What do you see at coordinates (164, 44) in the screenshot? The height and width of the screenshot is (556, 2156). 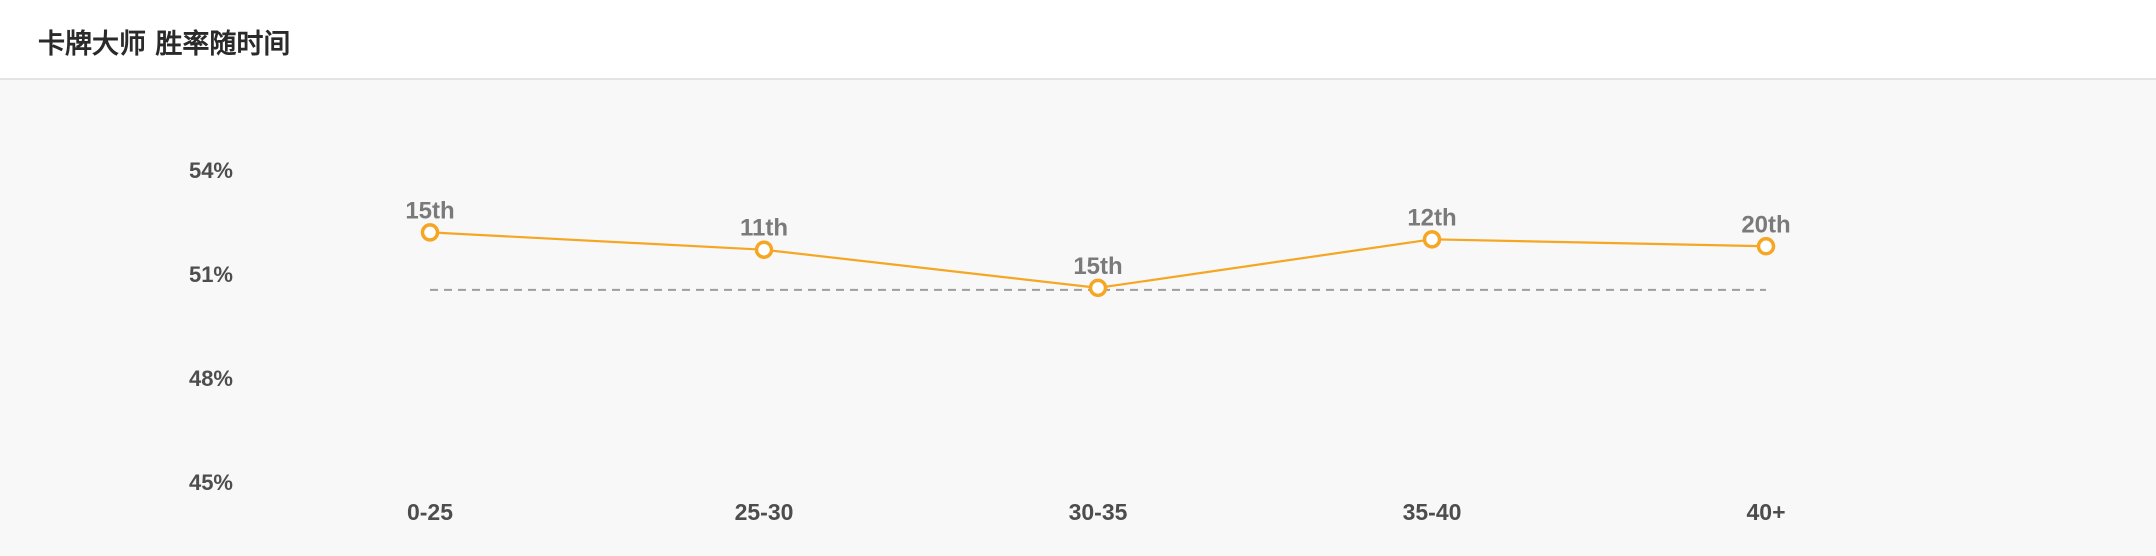 I see `page-title: 卡牌大师 胜率随时间` at bounding box center [164, 44].